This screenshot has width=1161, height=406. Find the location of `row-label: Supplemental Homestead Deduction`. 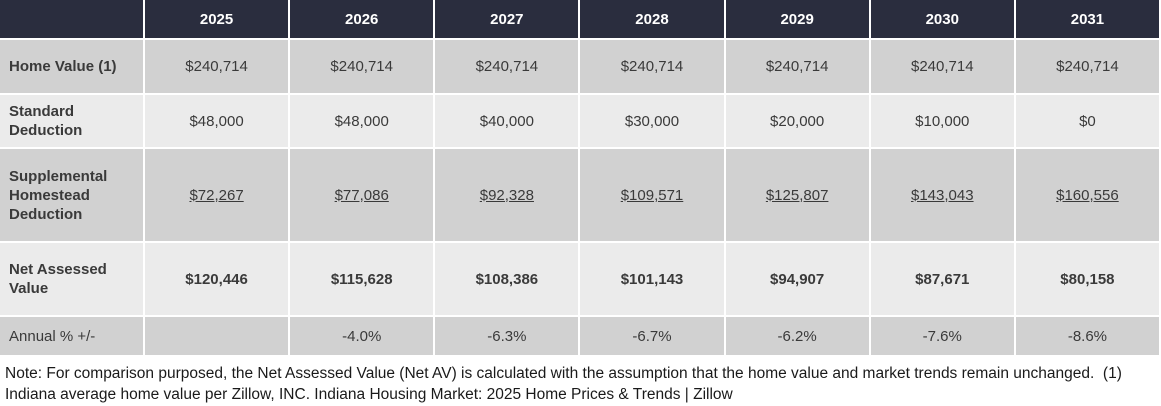

row-label: Supplemental Homestead Deduction is located at coordinates (72, 195).